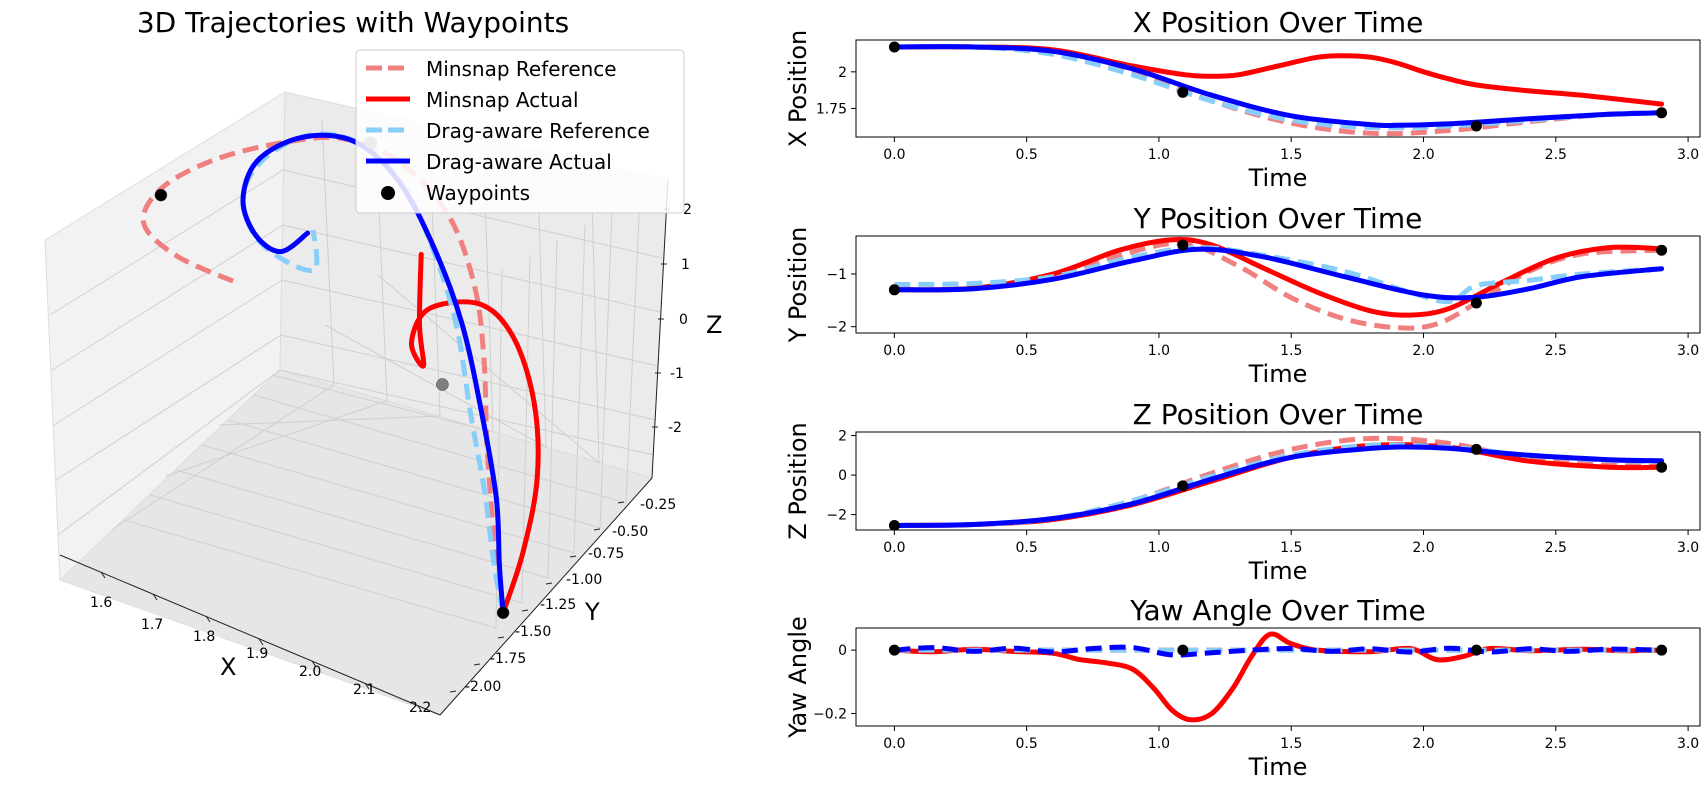 Image resolution: width=1708 pixels, height=790 pixels. What do you see at coordinates (677, 374) in the screenshot?
I see `z-tick-label: -1` at bounding box center [677, 374].